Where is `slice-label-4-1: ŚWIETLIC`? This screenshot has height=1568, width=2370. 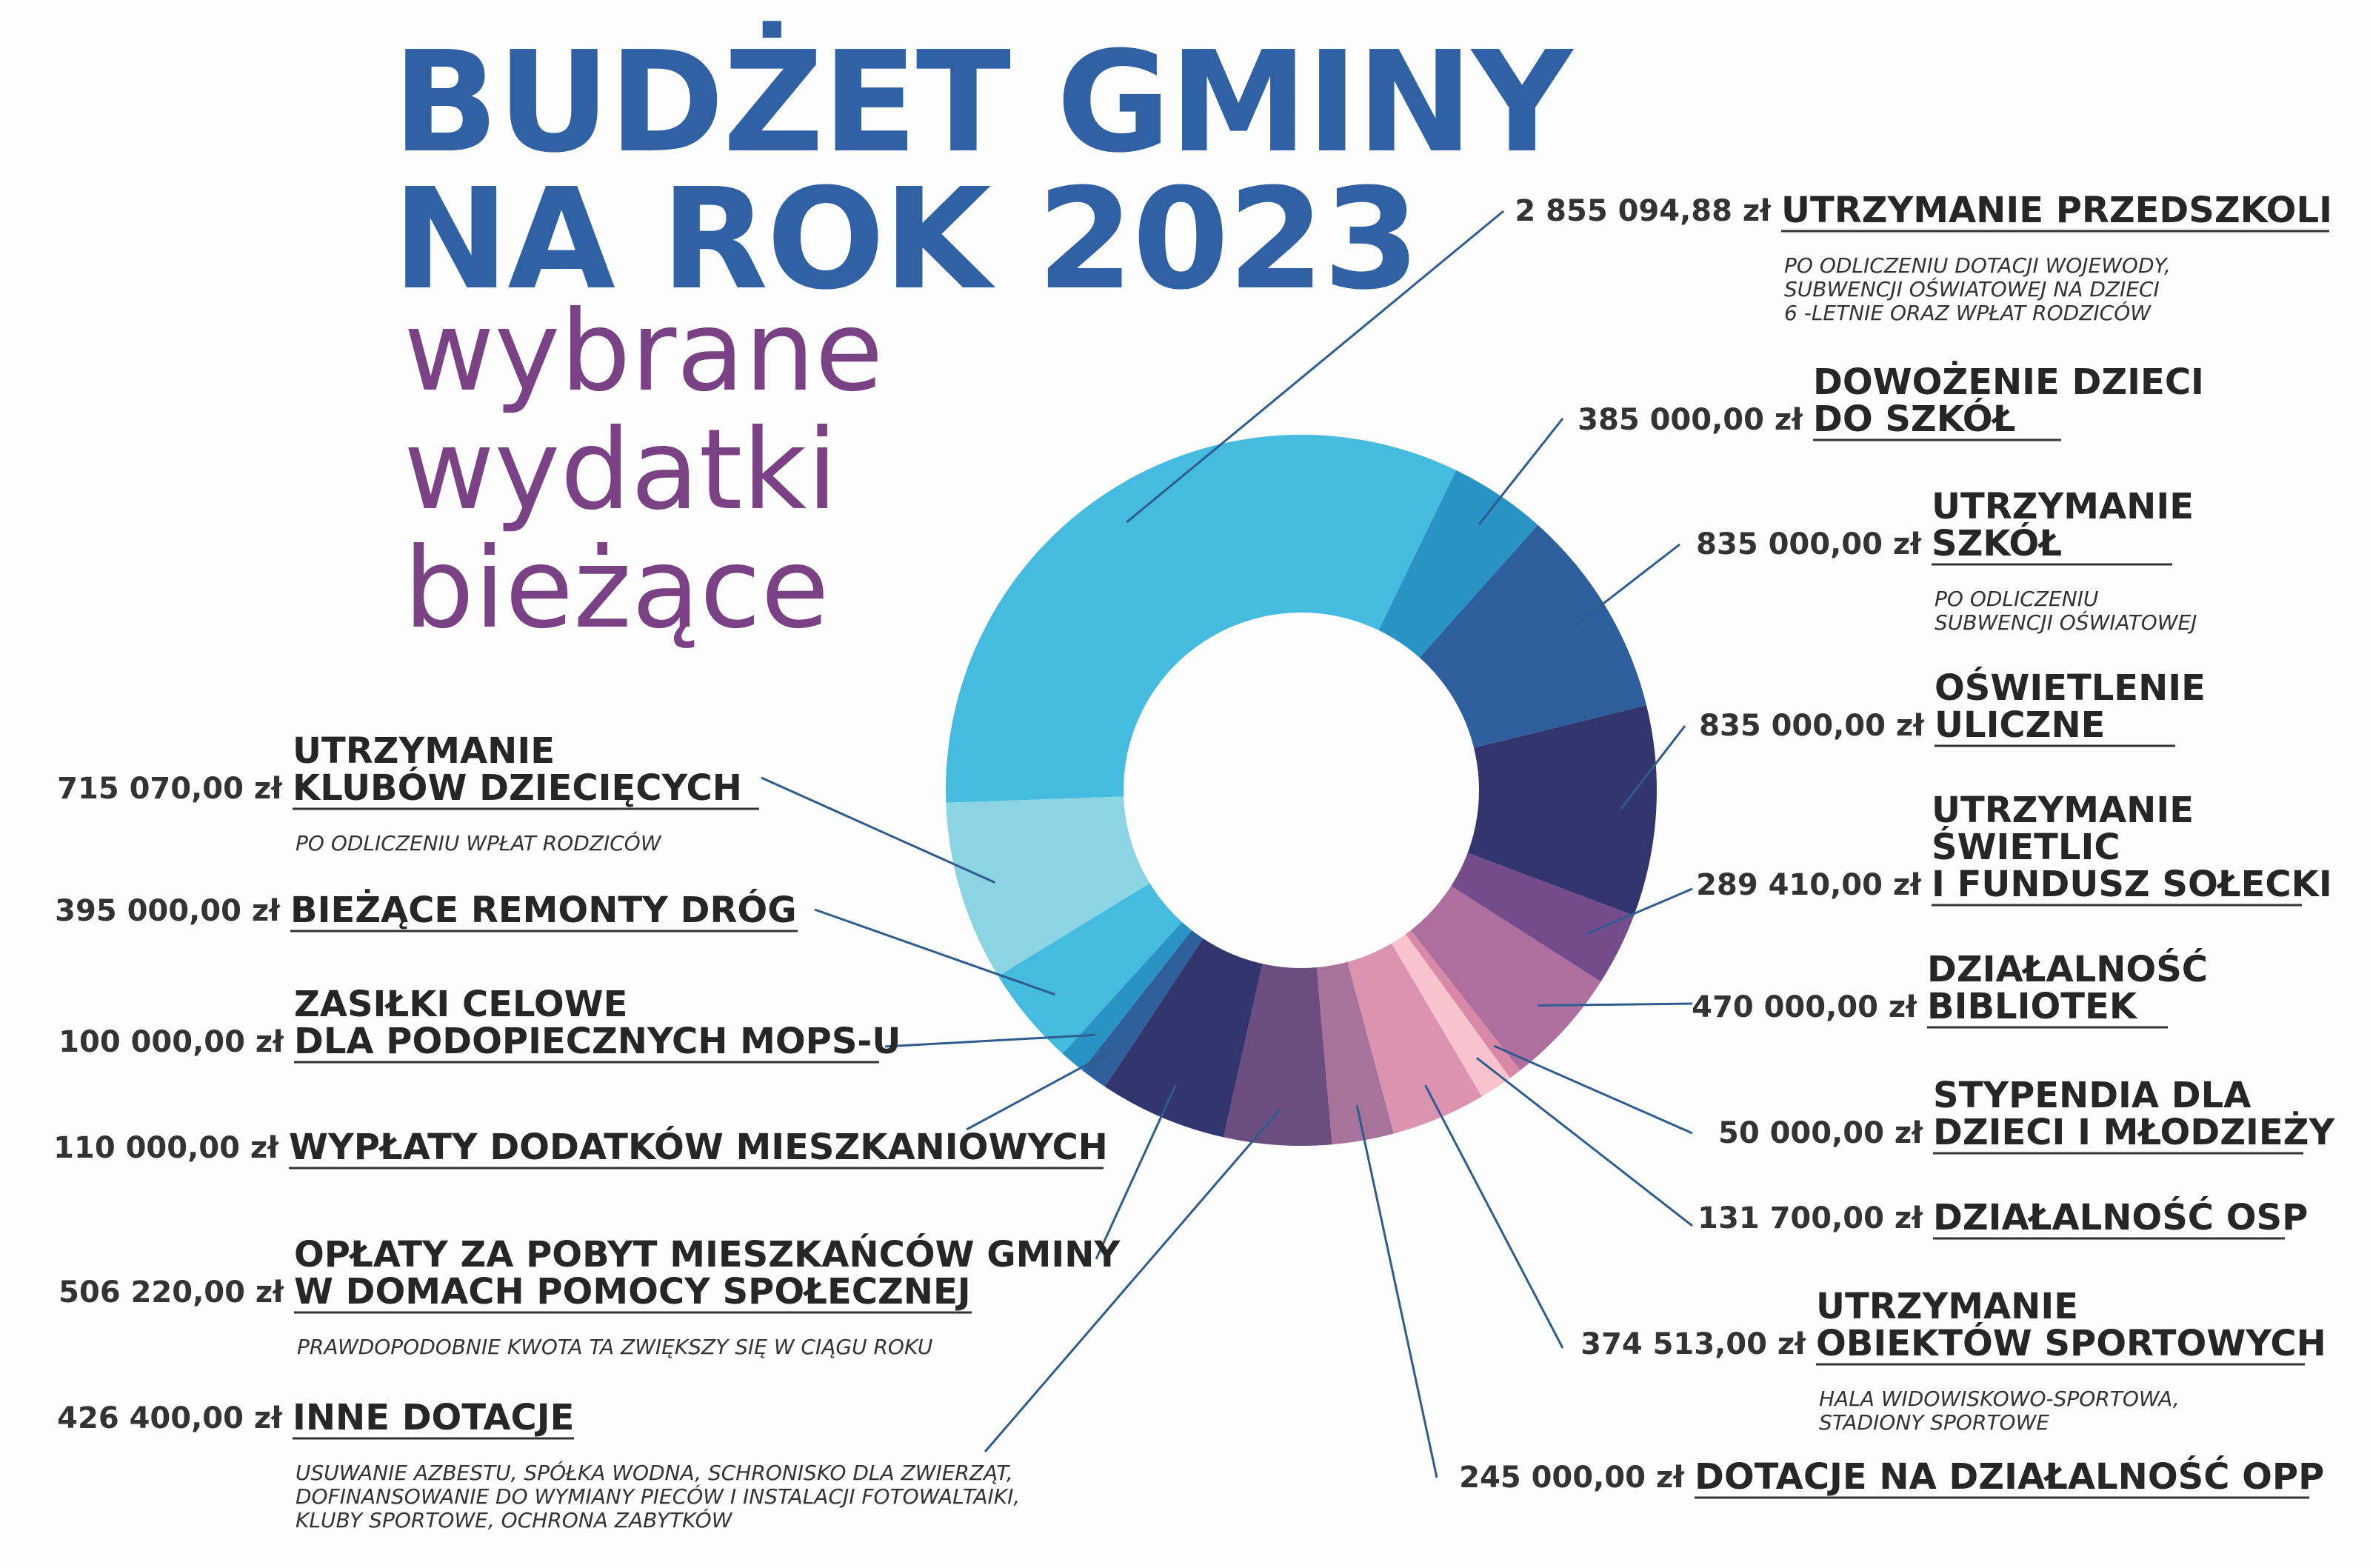 slice-label-4-1: ŚWIETLIC is located at coordinates (2026, 847).